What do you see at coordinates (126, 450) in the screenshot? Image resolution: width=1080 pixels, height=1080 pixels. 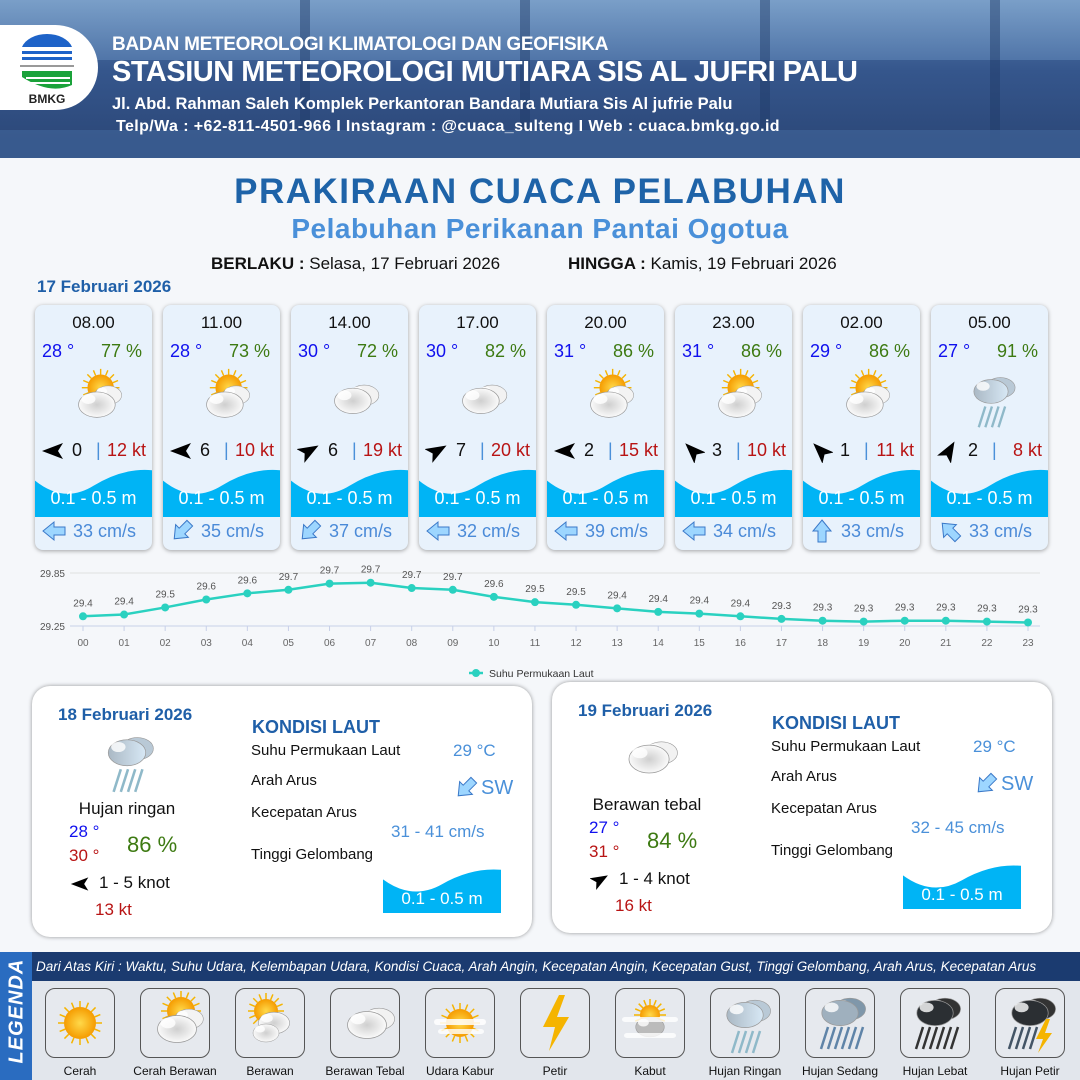 I see `card-gust: 12 kt` at bounding box center [126, 450].